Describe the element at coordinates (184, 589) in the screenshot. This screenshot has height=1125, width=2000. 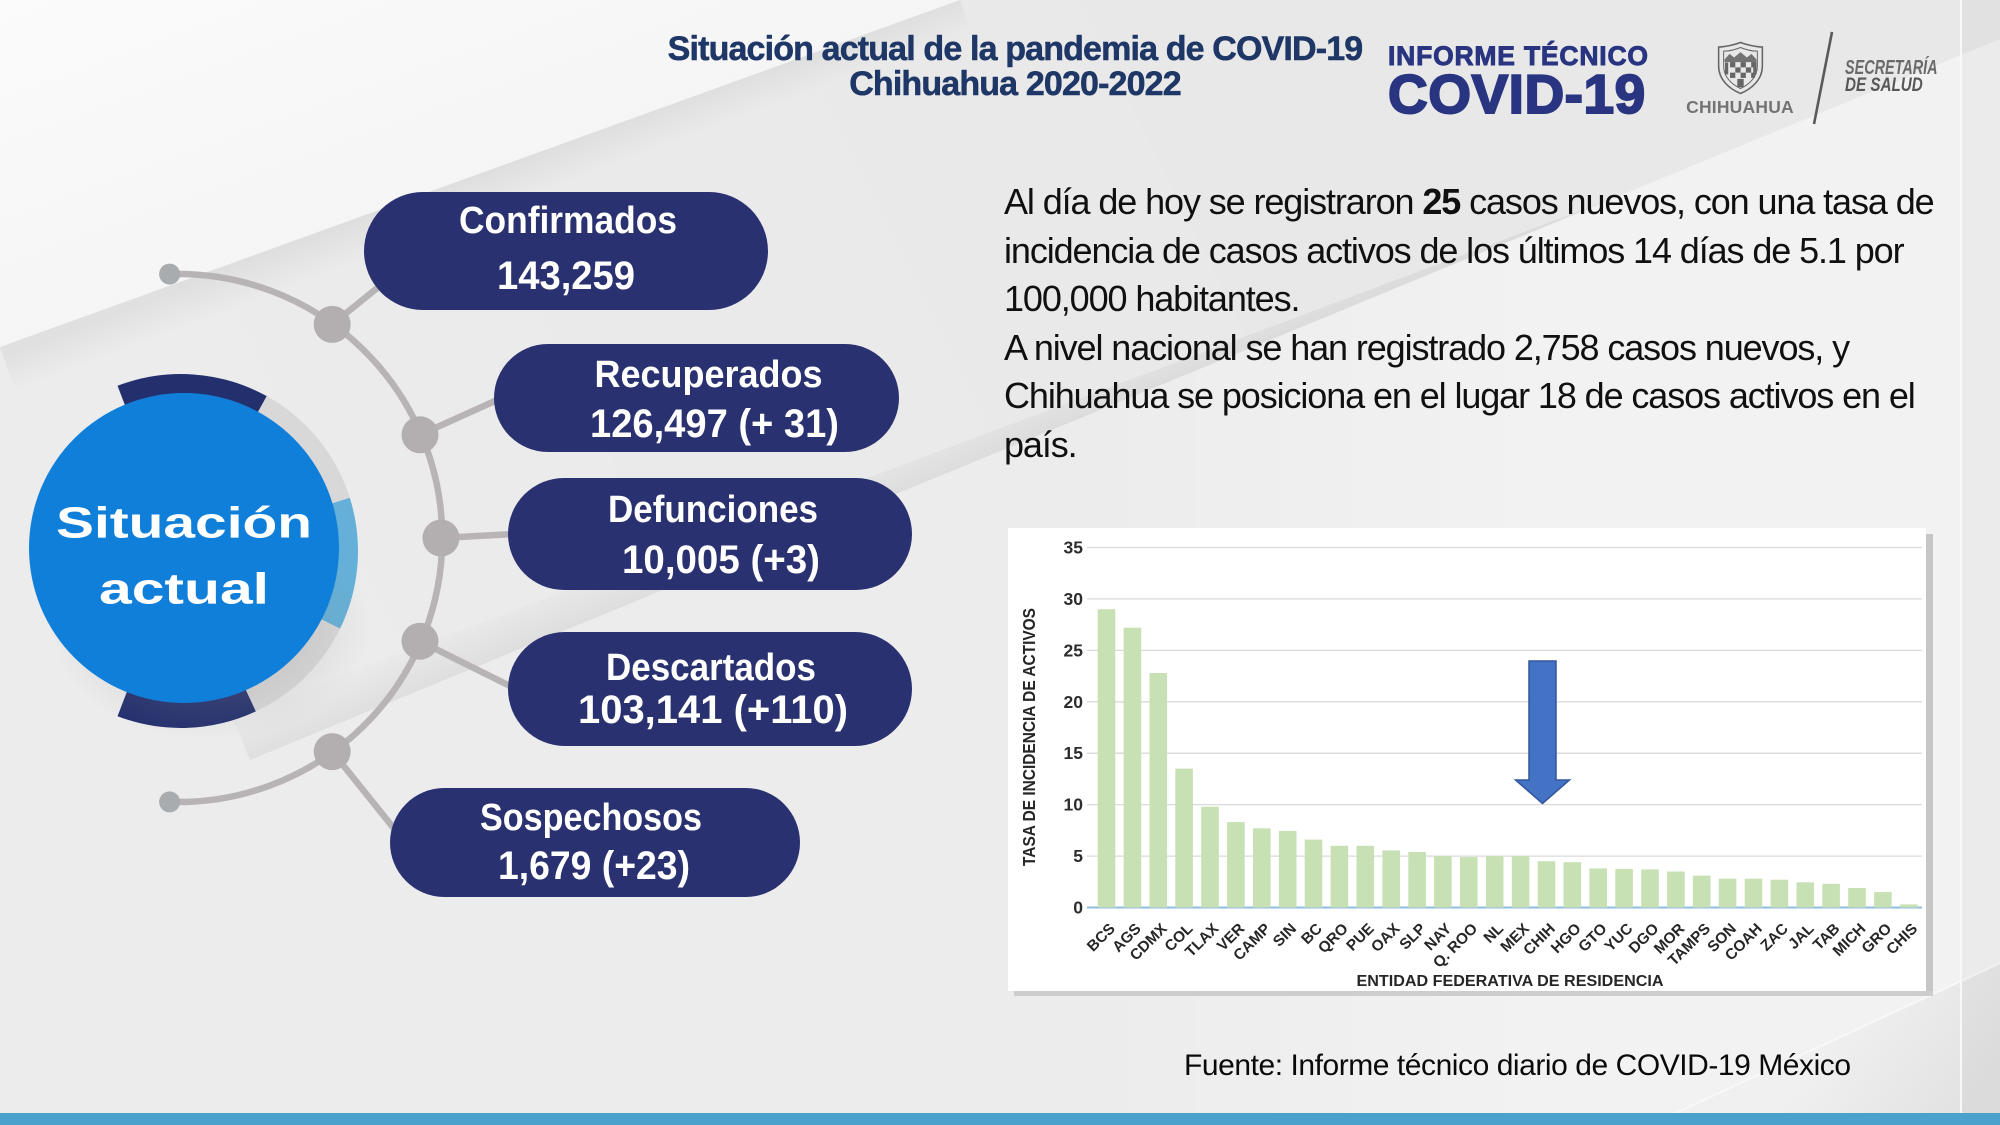
I see `svg-text: actual` at that location.